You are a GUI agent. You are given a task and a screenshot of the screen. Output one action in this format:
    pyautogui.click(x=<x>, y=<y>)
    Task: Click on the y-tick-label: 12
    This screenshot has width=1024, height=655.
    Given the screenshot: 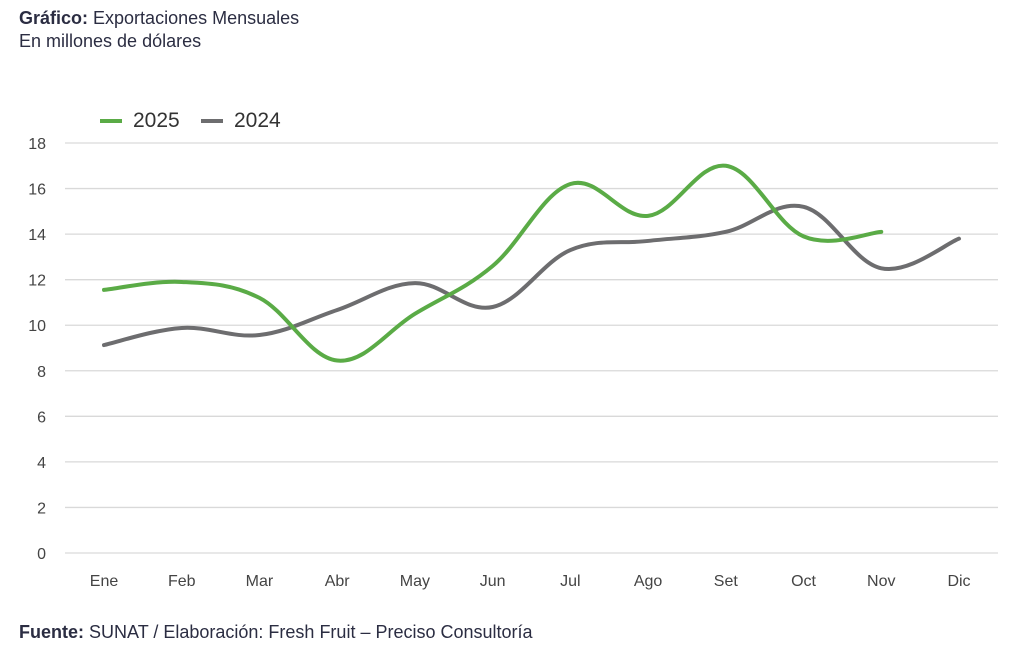 What is the action you would take?
    pyautogui.click(x=37, y=281)
    